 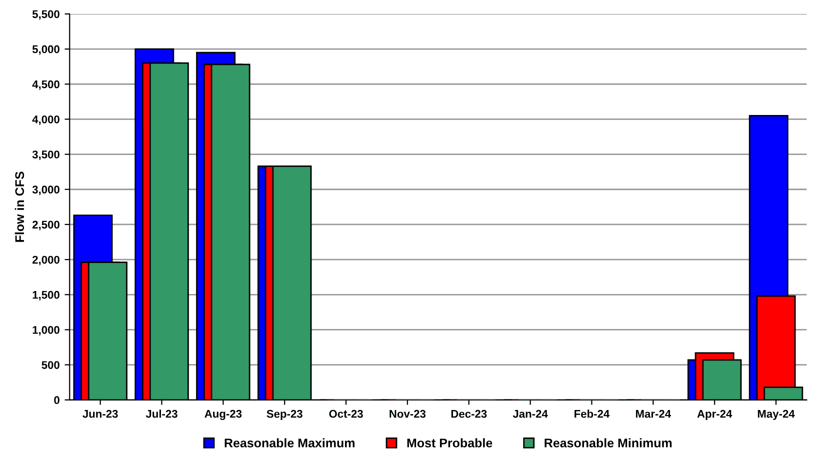 I want to click on y-tick-label: 500, so click(x=51, y=365).